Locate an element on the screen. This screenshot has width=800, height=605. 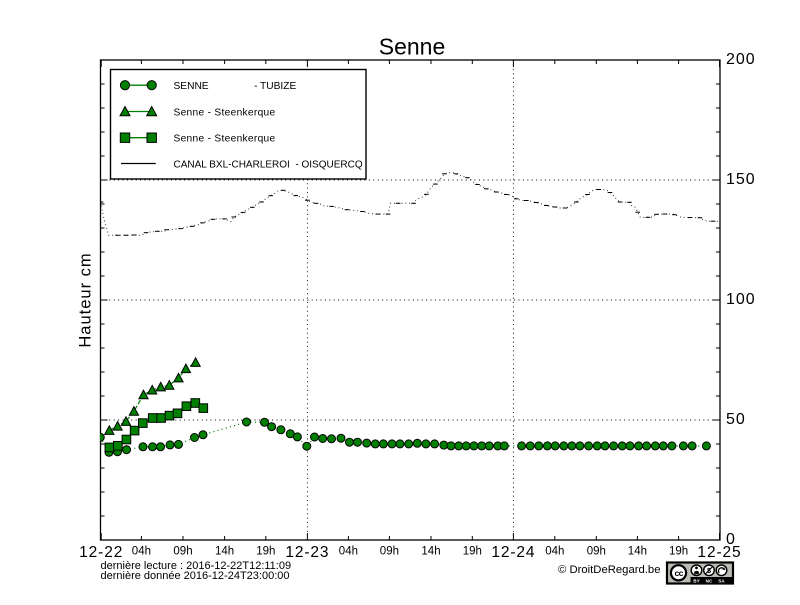
svg-text: NC is located at coordinates (709, 580).